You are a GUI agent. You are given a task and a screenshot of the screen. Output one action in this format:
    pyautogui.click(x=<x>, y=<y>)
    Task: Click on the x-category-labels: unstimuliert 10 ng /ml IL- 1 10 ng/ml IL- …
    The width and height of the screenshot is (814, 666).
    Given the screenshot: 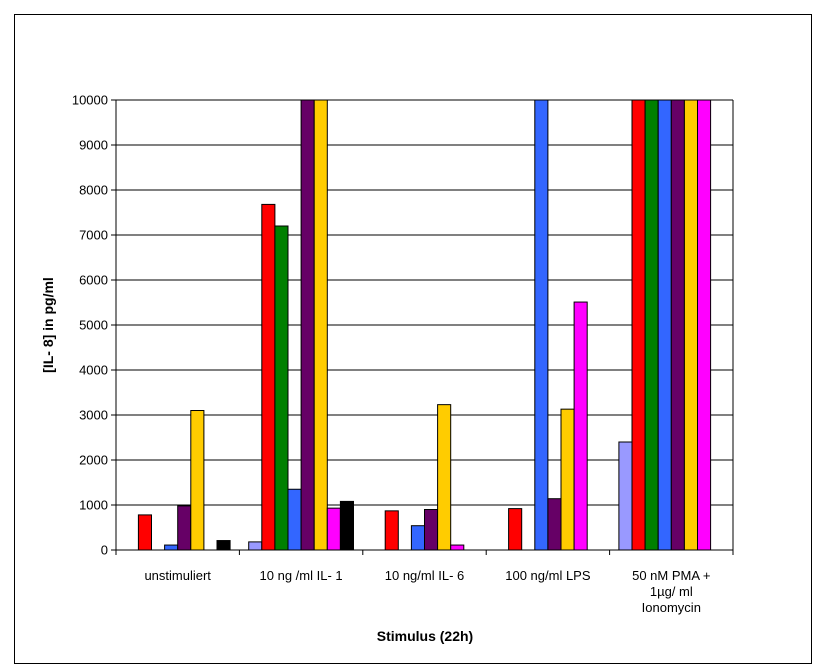 What is the action you would take?
    pyautogui.click(x=427, y=591)
    